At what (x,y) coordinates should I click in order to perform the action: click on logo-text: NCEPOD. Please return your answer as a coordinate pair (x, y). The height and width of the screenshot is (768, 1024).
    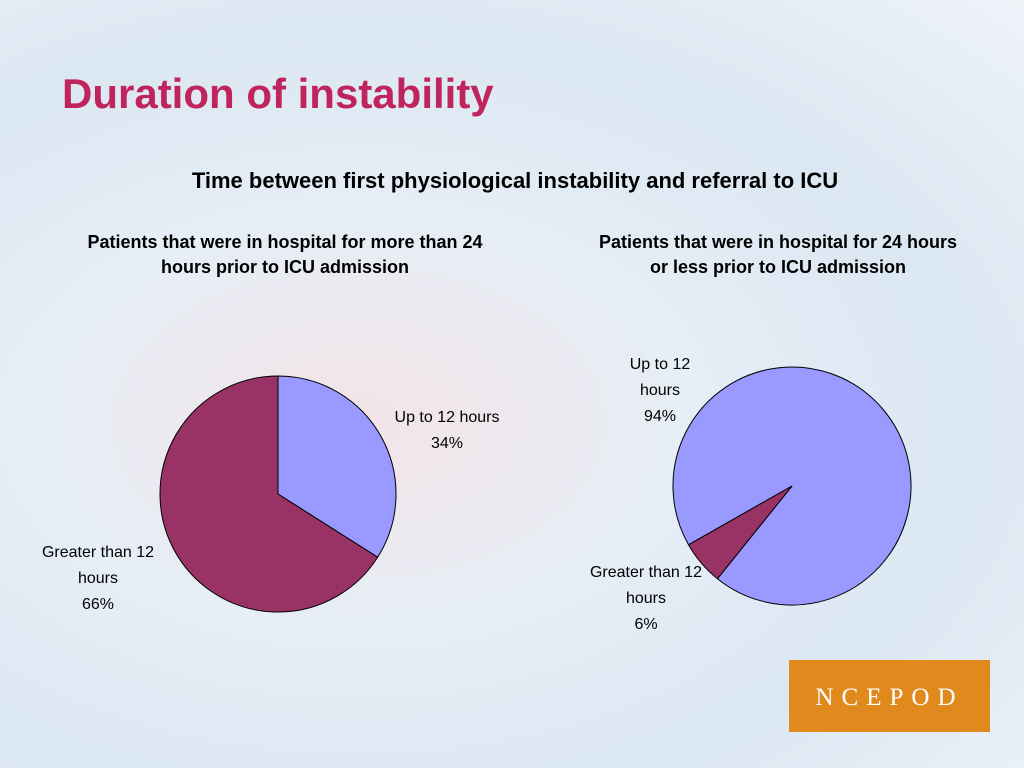
    Looking at the image, I should click on (889, 697).